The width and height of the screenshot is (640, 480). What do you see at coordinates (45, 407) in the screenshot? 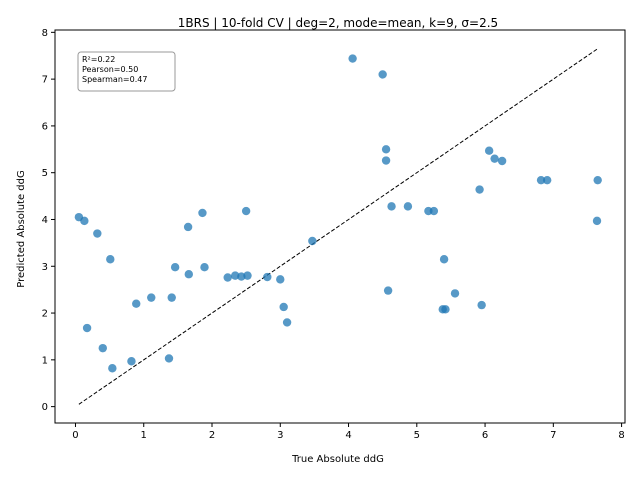
I see `y-tick-label-0: 0` at bounding box center [45, 407].